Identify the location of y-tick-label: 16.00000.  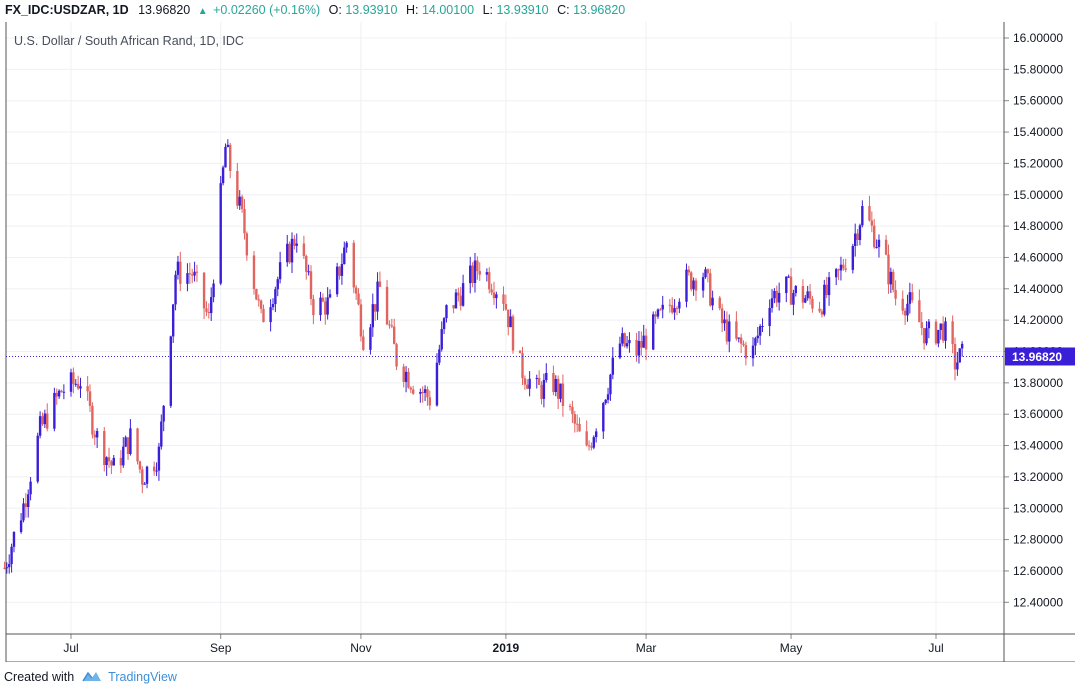
(1038, 38).